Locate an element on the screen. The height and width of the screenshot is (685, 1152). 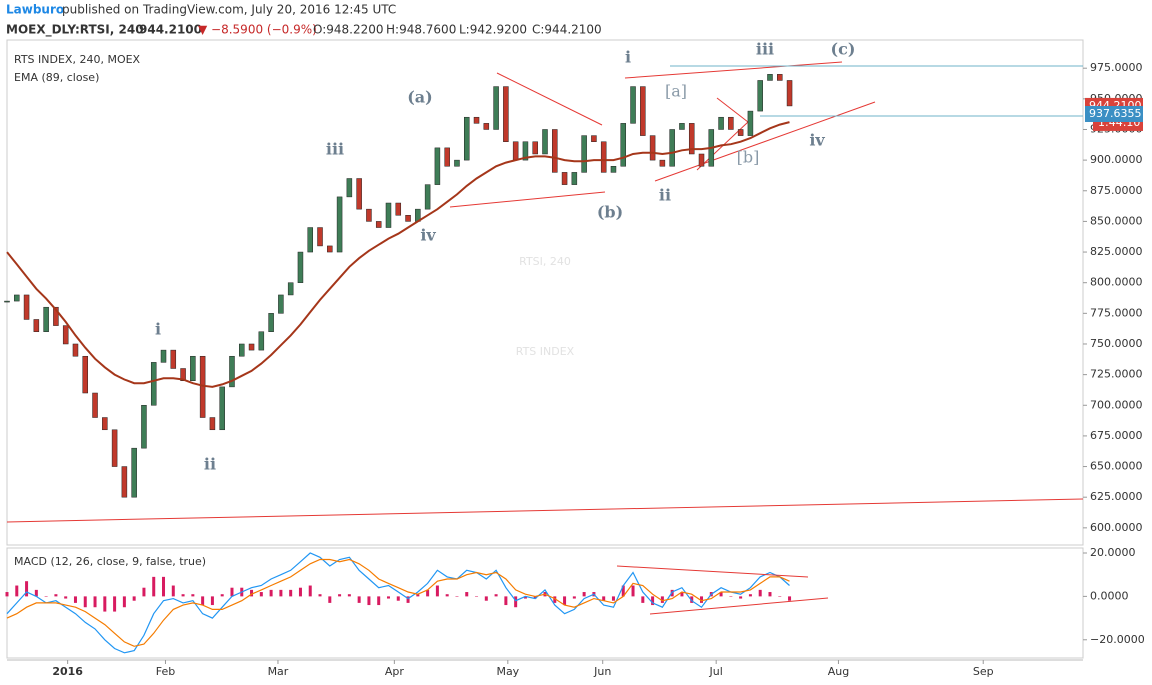
legend-macd: MACD (12, 26, close, 9, false, true) is located at coordinates (110, 561).